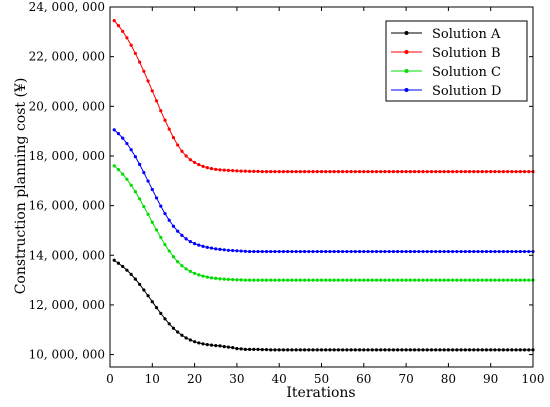  What do you see at coordinates (321, 379) in the screenshot?
I see `x-tick-label: 50` at bounding box center [321, 379].